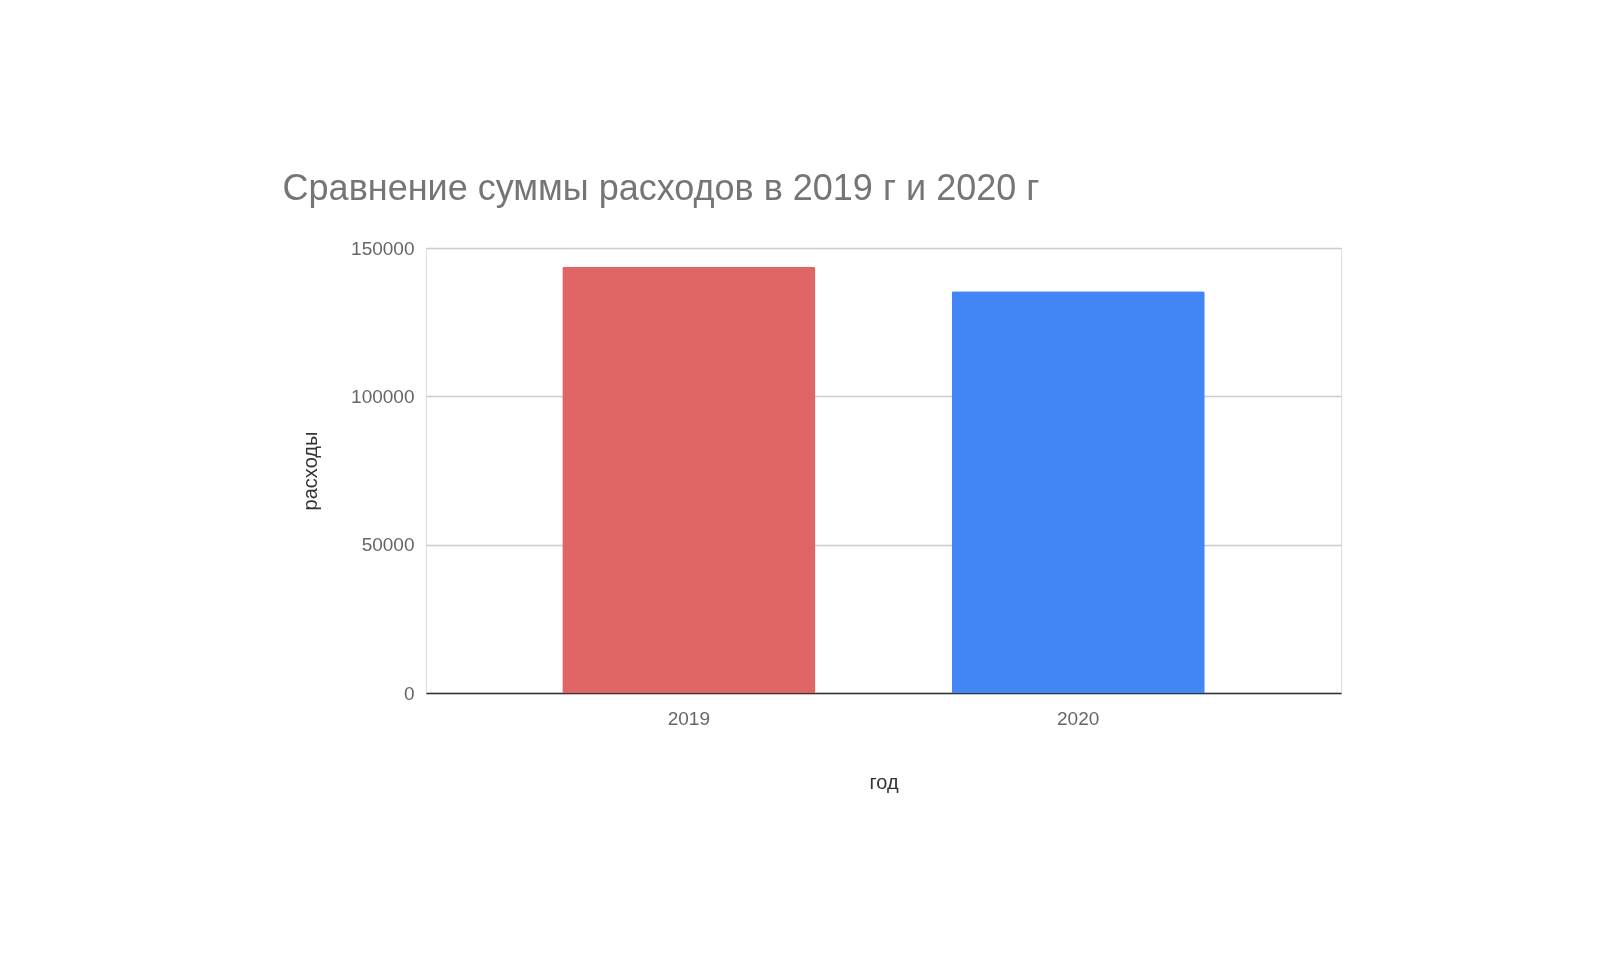  I want to click on y-tick-label: 0, so click(409, 693).